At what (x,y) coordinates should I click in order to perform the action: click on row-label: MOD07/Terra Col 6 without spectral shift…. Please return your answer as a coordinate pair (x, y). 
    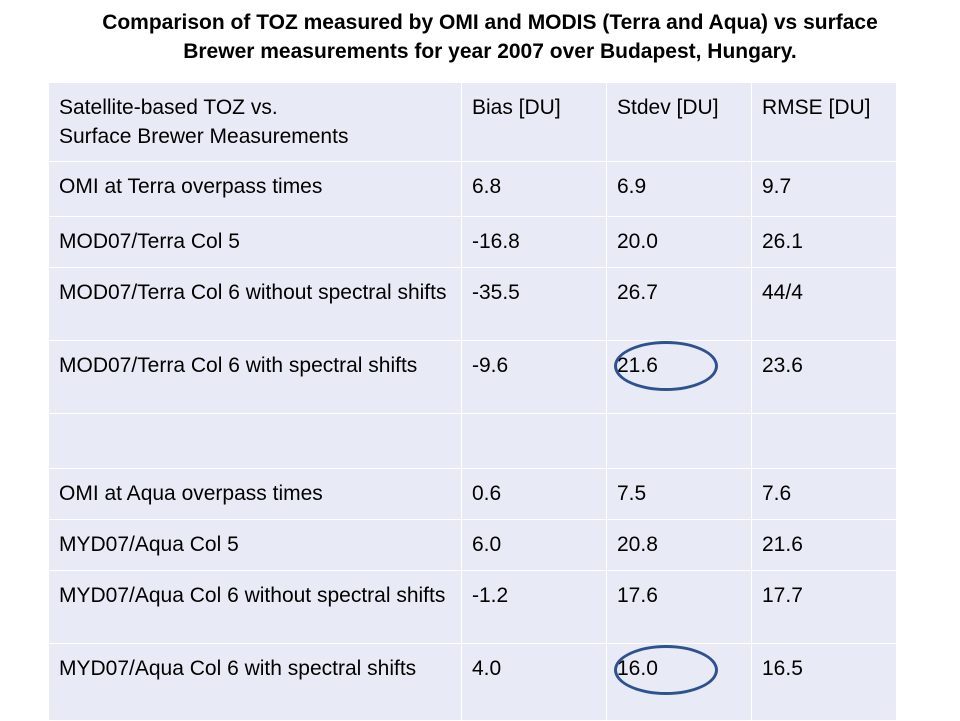
    Looking at the image, I should click on (255, 304).